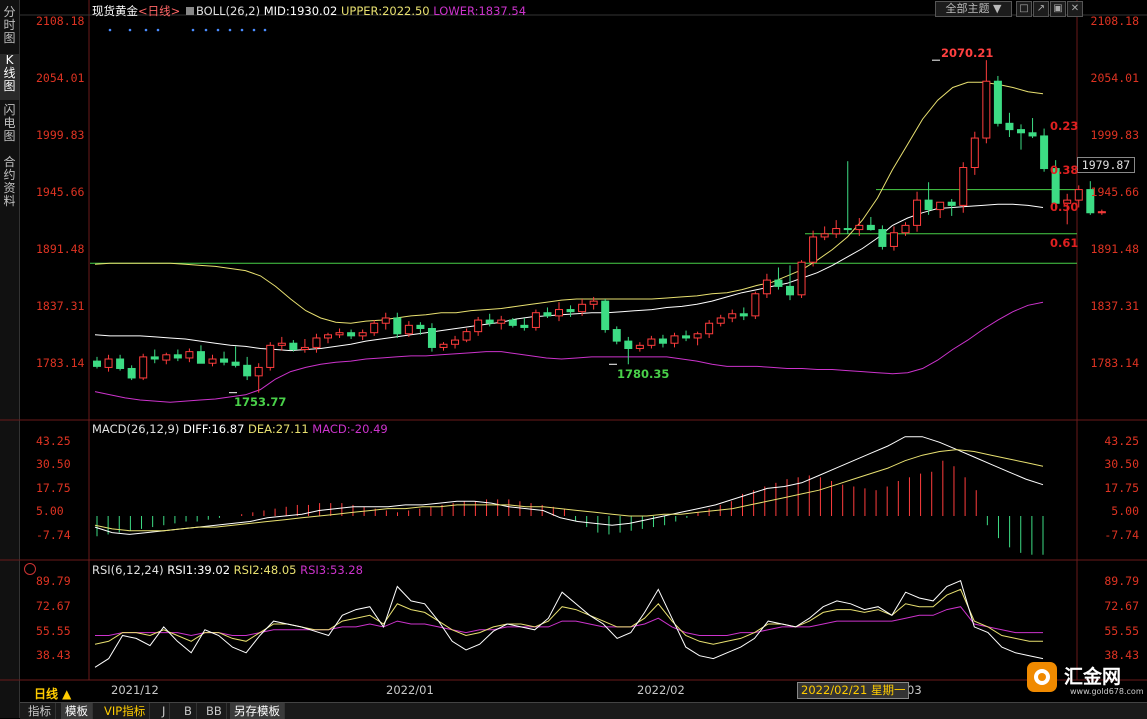 The height and width of the screenshot is (719, 1147). I want to click on period-selector: 日线 ▲, so click(53, 694).